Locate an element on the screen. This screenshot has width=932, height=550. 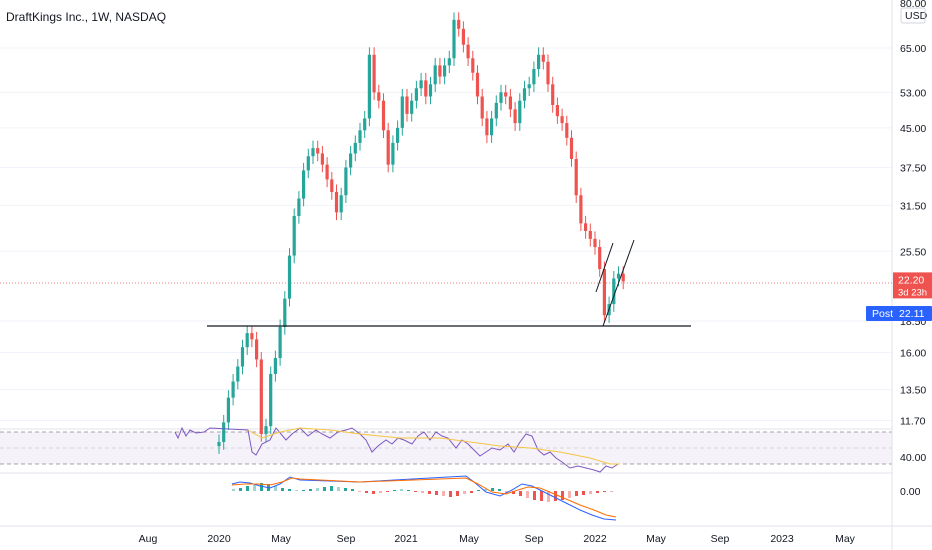
rsi-axis-label: 40.00 is located at coordinates (913, 458).